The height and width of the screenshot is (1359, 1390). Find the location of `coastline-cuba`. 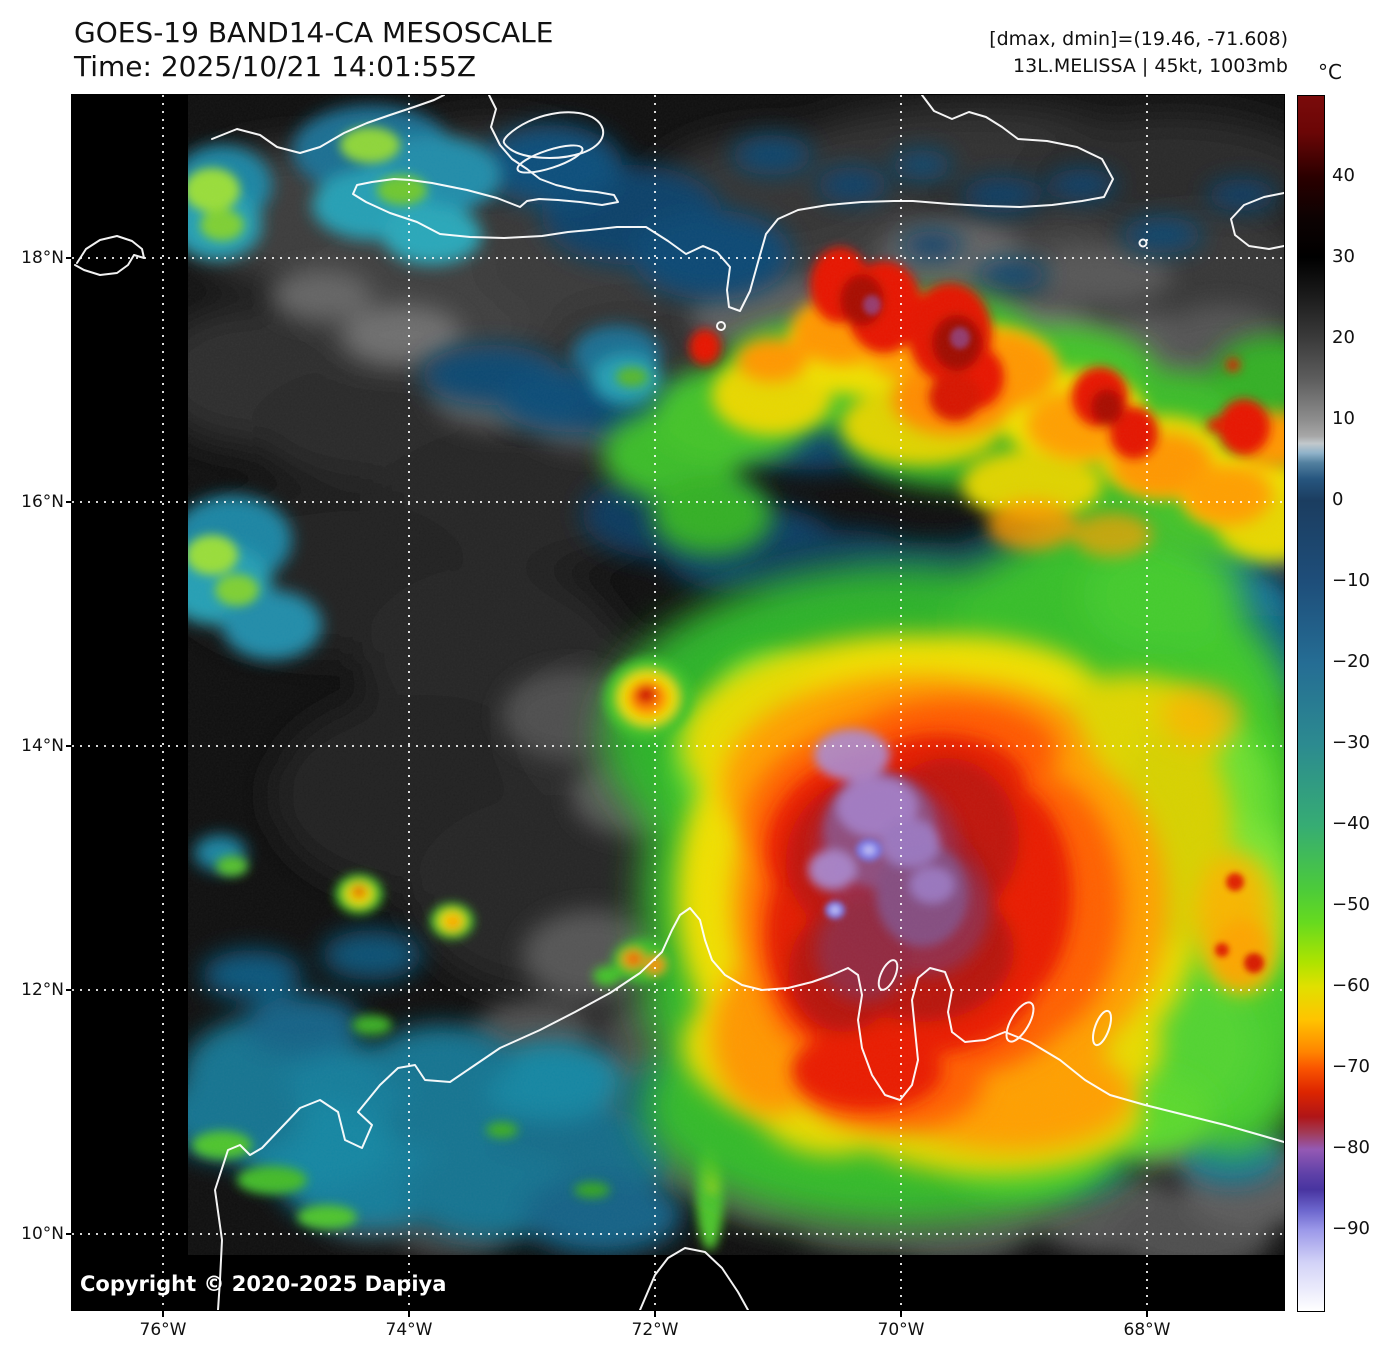

coastline-cuba is located at coordinates (328, 124).